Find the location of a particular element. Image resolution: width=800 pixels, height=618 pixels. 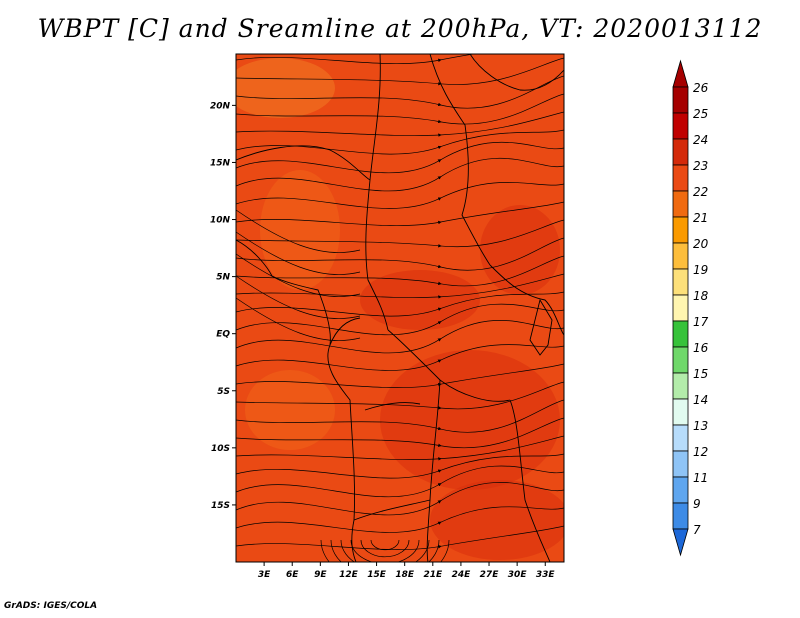

colorbar-label: 15 is located at coordinates (700, 374).